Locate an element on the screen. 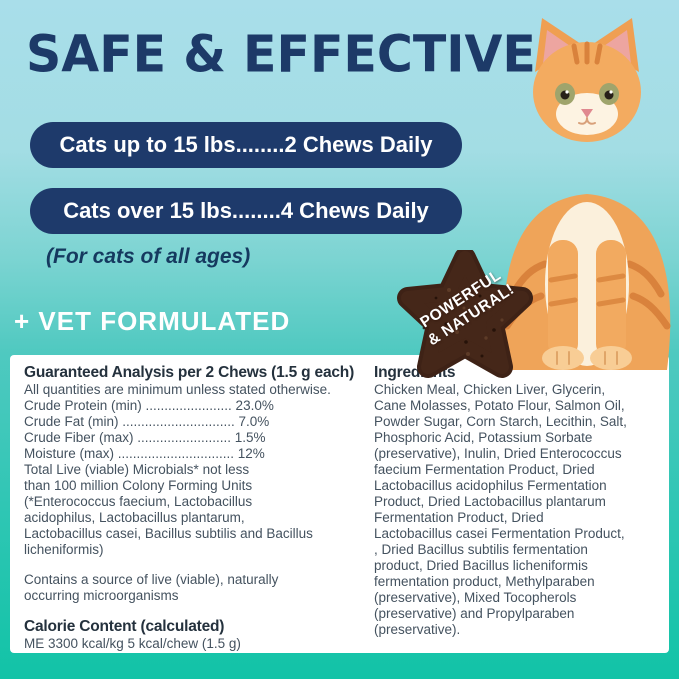  star-chew-image: POWERFUL & NATURAL! is located at coordinates (465, 316).